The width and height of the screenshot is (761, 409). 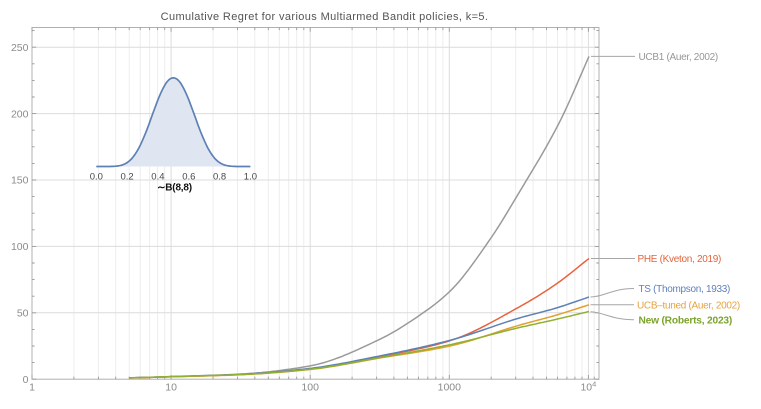 I want to click on svg-text: 0.6, so click(x=188, y=177).